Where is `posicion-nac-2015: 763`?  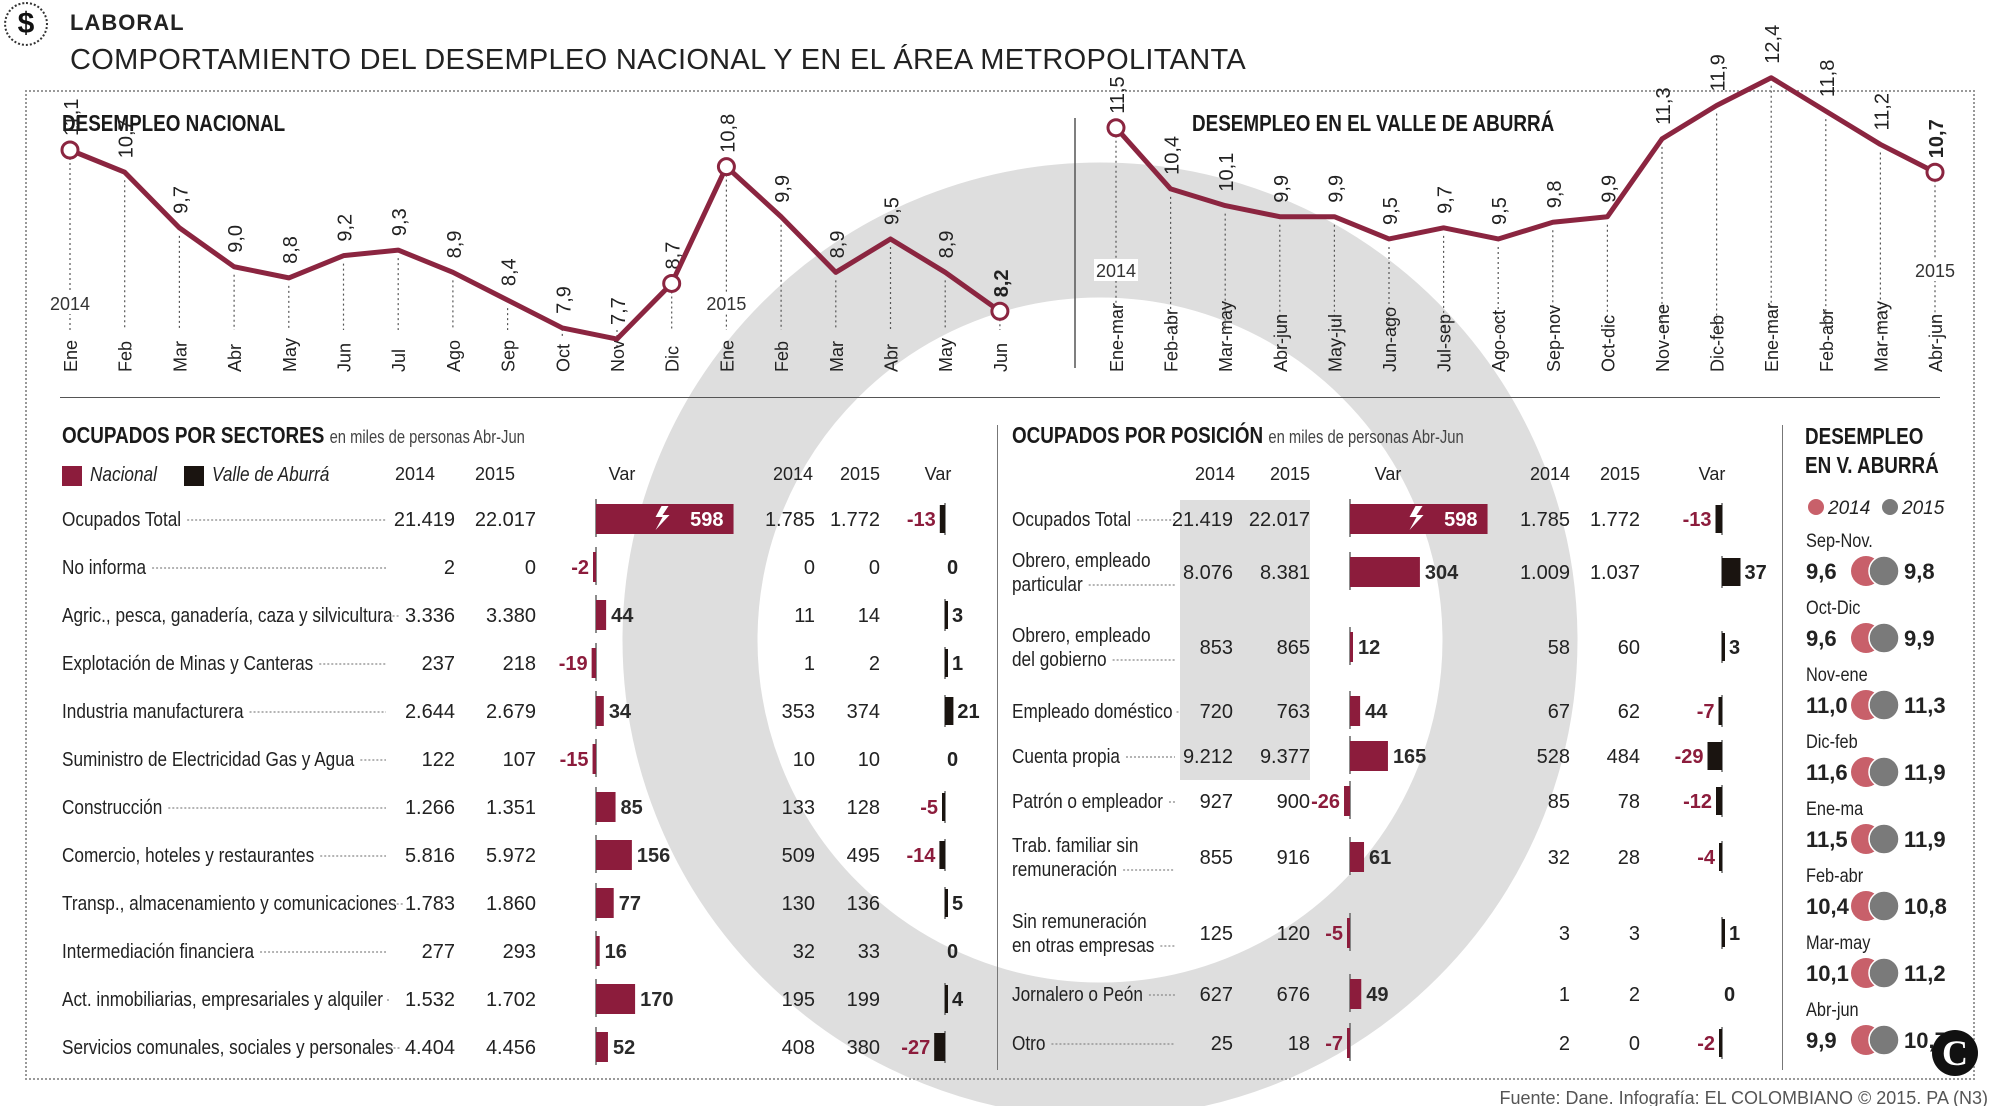
posicion-nac-2015: 763 is located at coordinates (1293, 712).